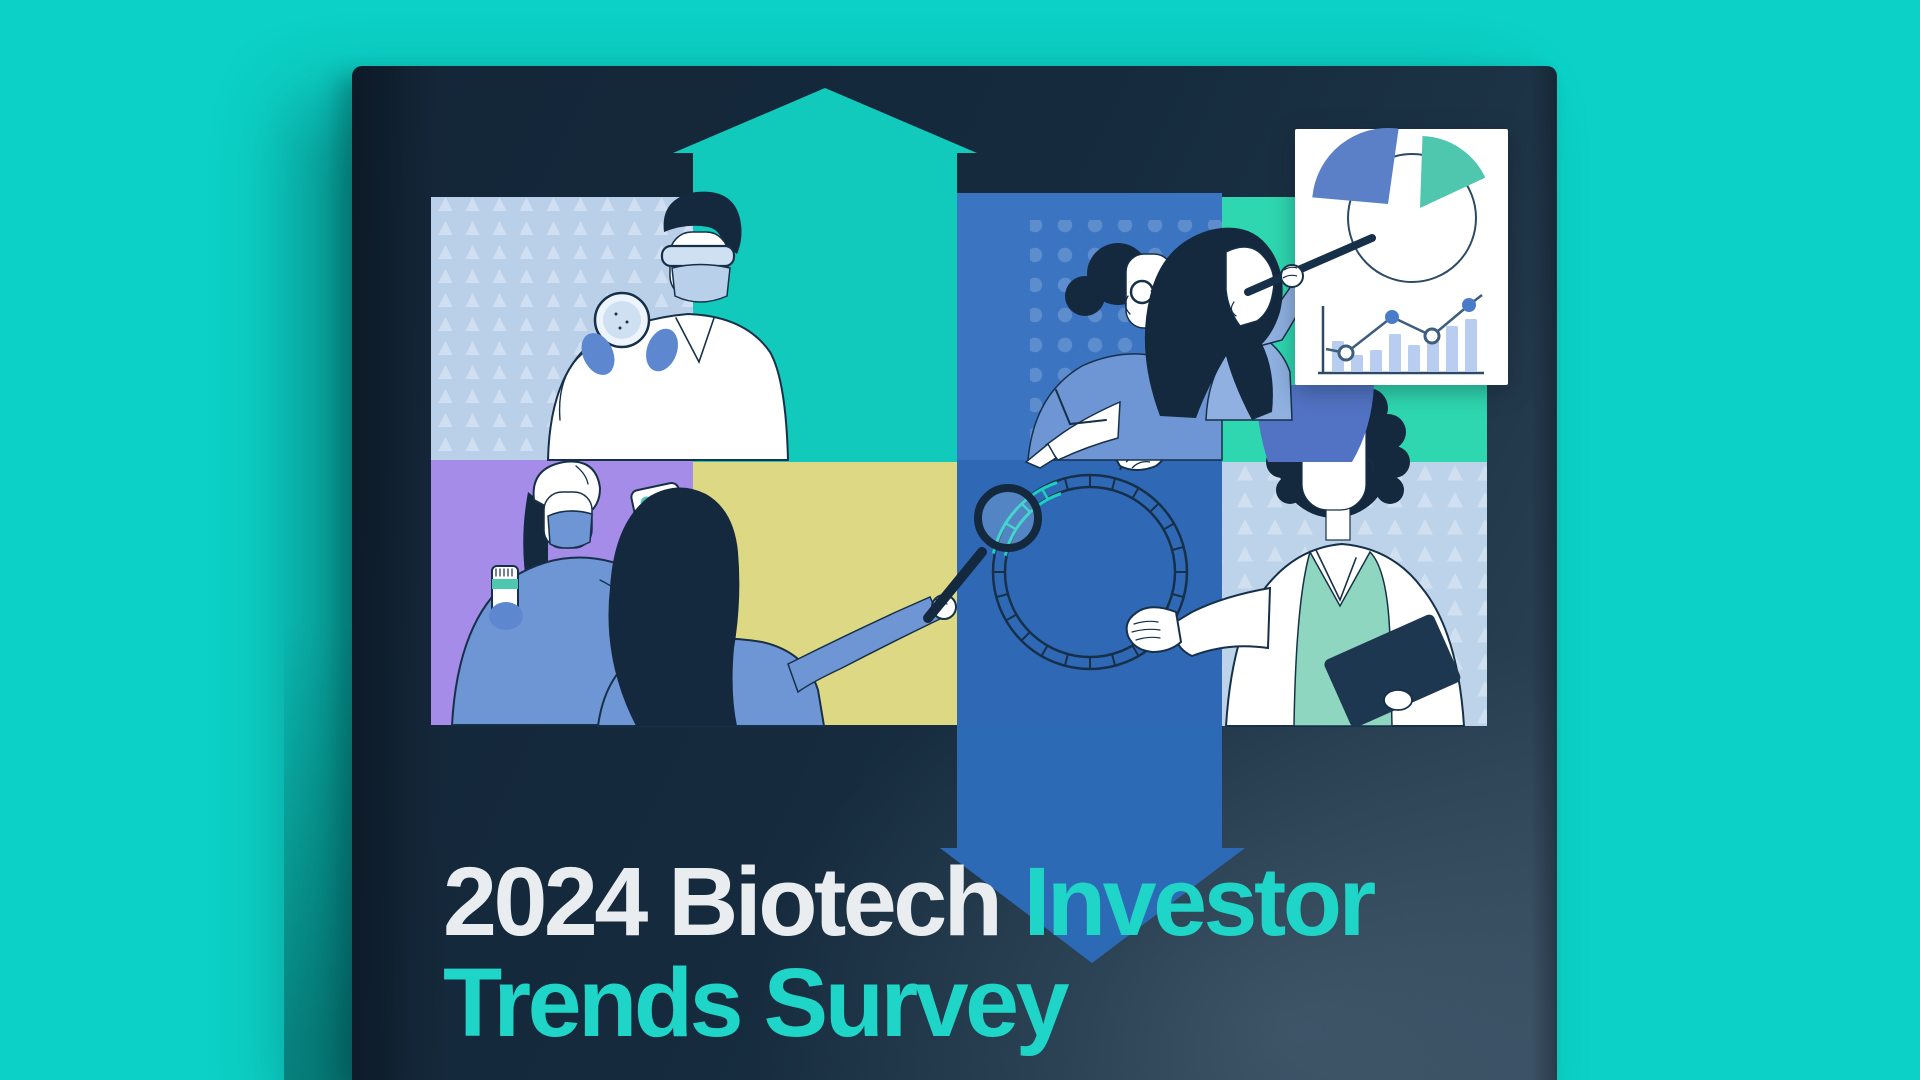  I want to click on title-line1-primary: 2024 Biotech, so click(723, 901).